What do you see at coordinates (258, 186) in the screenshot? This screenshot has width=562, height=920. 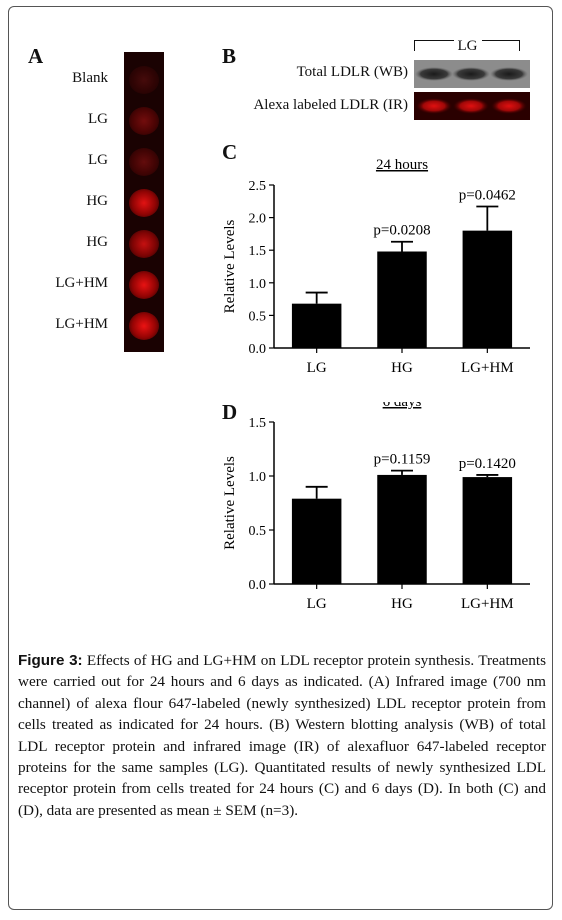 I see `y-tick-label: 2.5` at bounding box center [258, 186].